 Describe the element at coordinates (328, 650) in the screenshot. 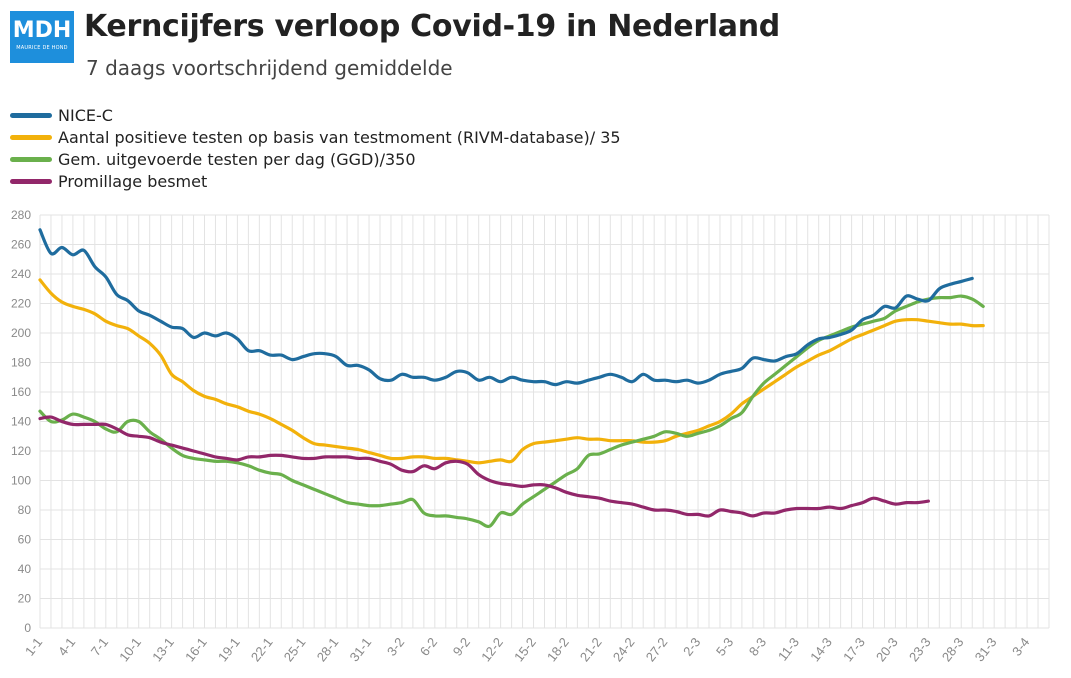

I see `x-tick-label: 28-1` at that location.